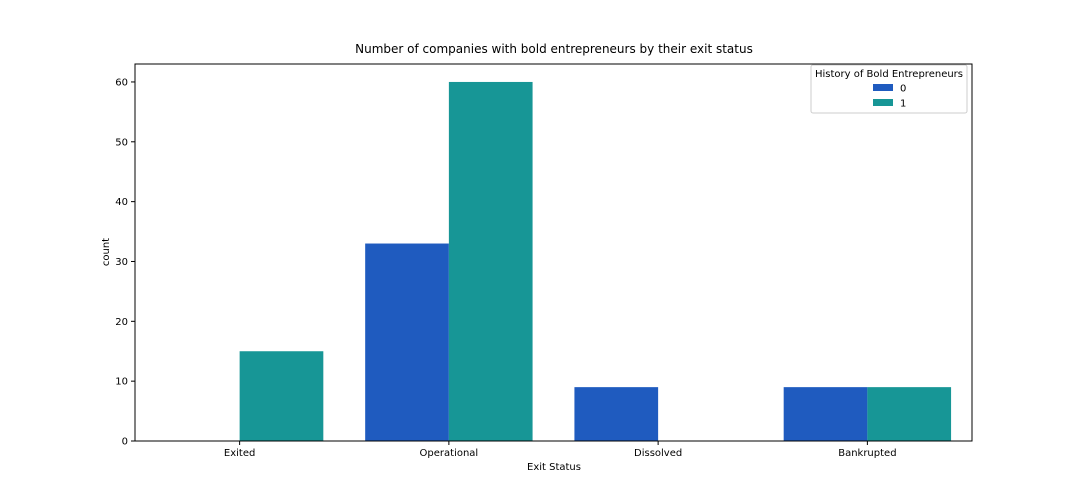 Image resolution: width=1080 pixels, height=504 pixels. What do you see at coordinates (560, 450) in the screenshot?
I see `x-axis: Exited Operational Dissolved Bankrupted` at bounding box center [560, 450].